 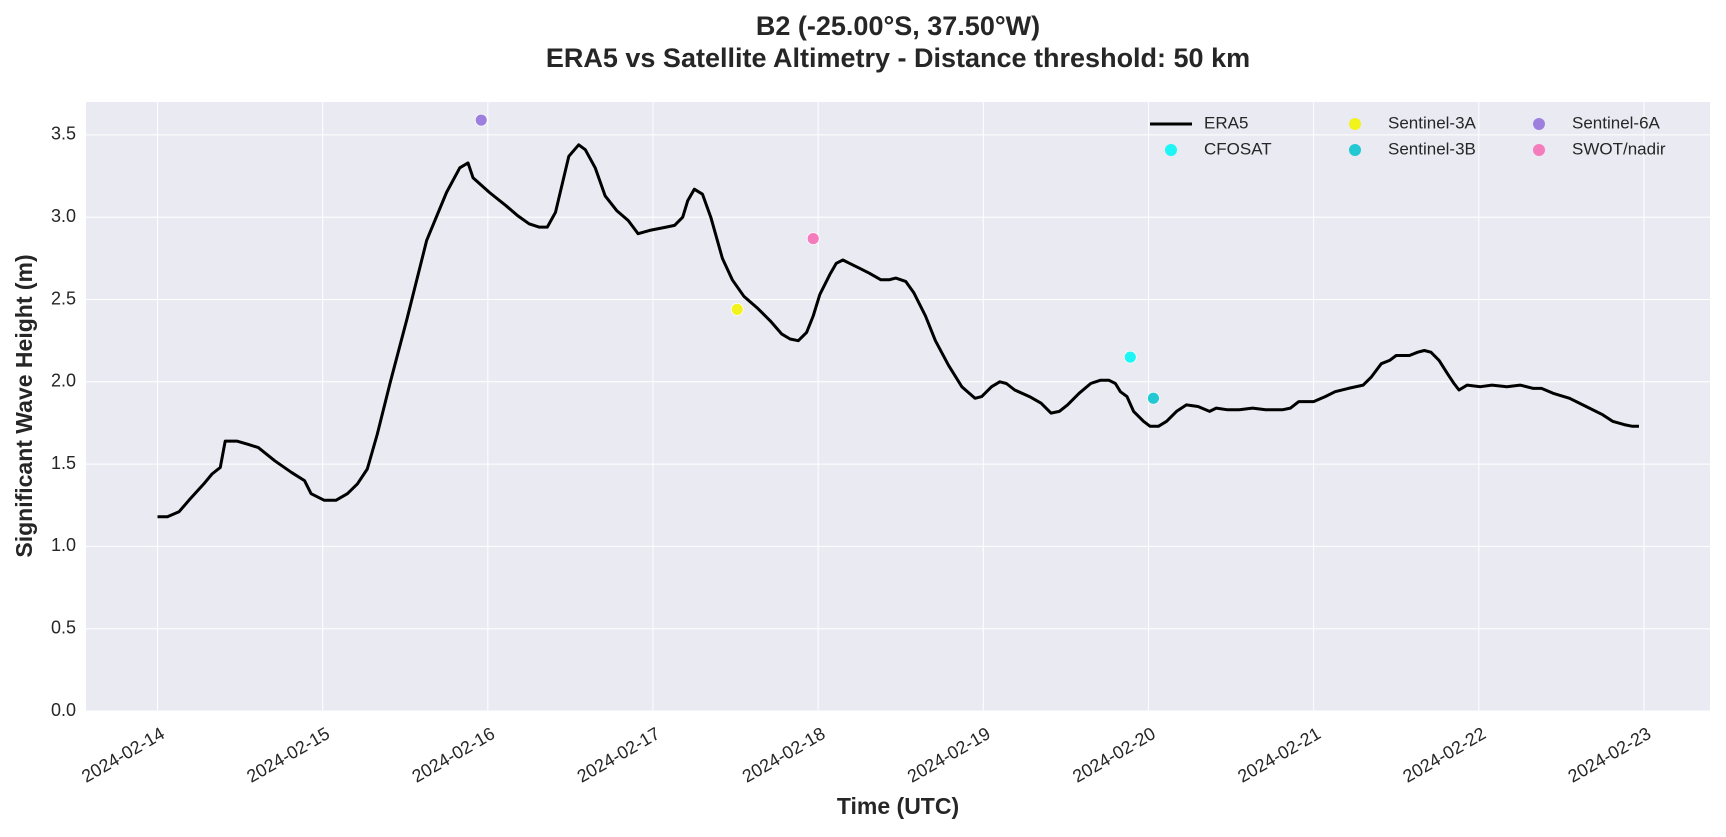 I want to click on legend-label: Sentinel-3A, so click(x=1432, y=122).